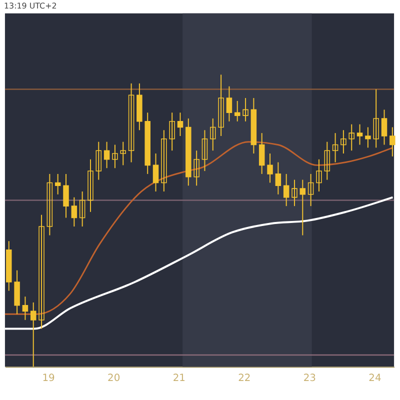 This screenshot has height=400, width=400. I want to click on text: 13:19 UTC+2, so click(30, 5).